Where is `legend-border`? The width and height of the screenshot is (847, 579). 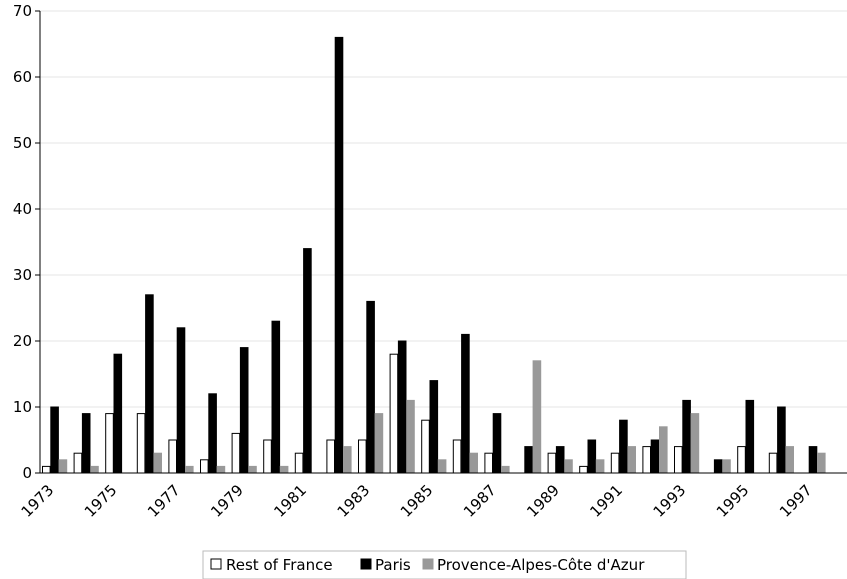 legend-border is located at coordinates (444, 564).